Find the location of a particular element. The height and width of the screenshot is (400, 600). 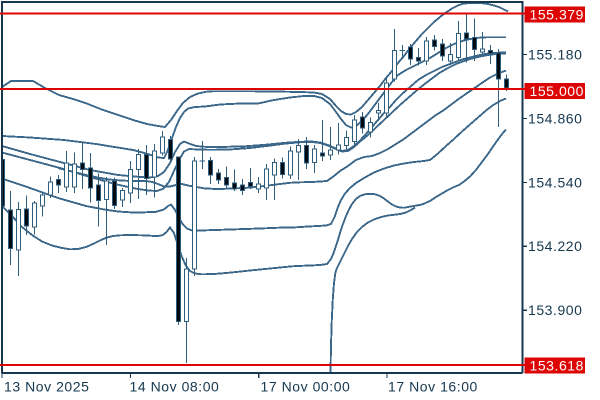

svg-text: 13 Nov 2025 is located at coordinates (46, 387).